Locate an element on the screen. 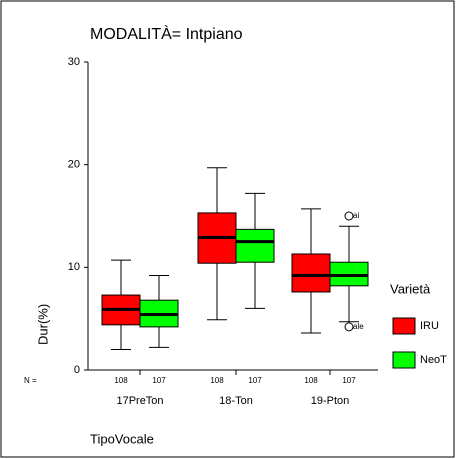 Image resolution: width=456 pixels, height=459 pixels. y-tick-label: 0 is located at coordinates (77, 370).